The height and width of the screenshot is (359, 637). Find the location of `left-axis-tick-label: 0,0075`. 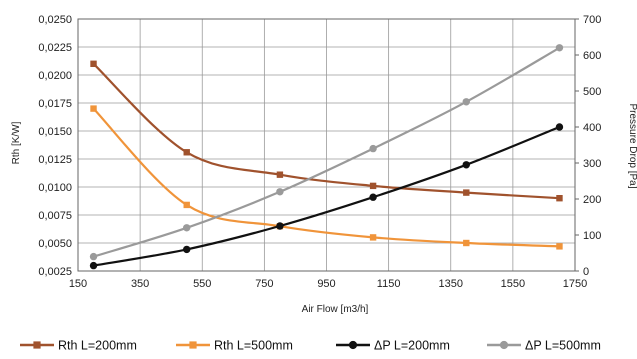

left-axis-tick-label: 0,0075 is located at coordinates (55, 216).